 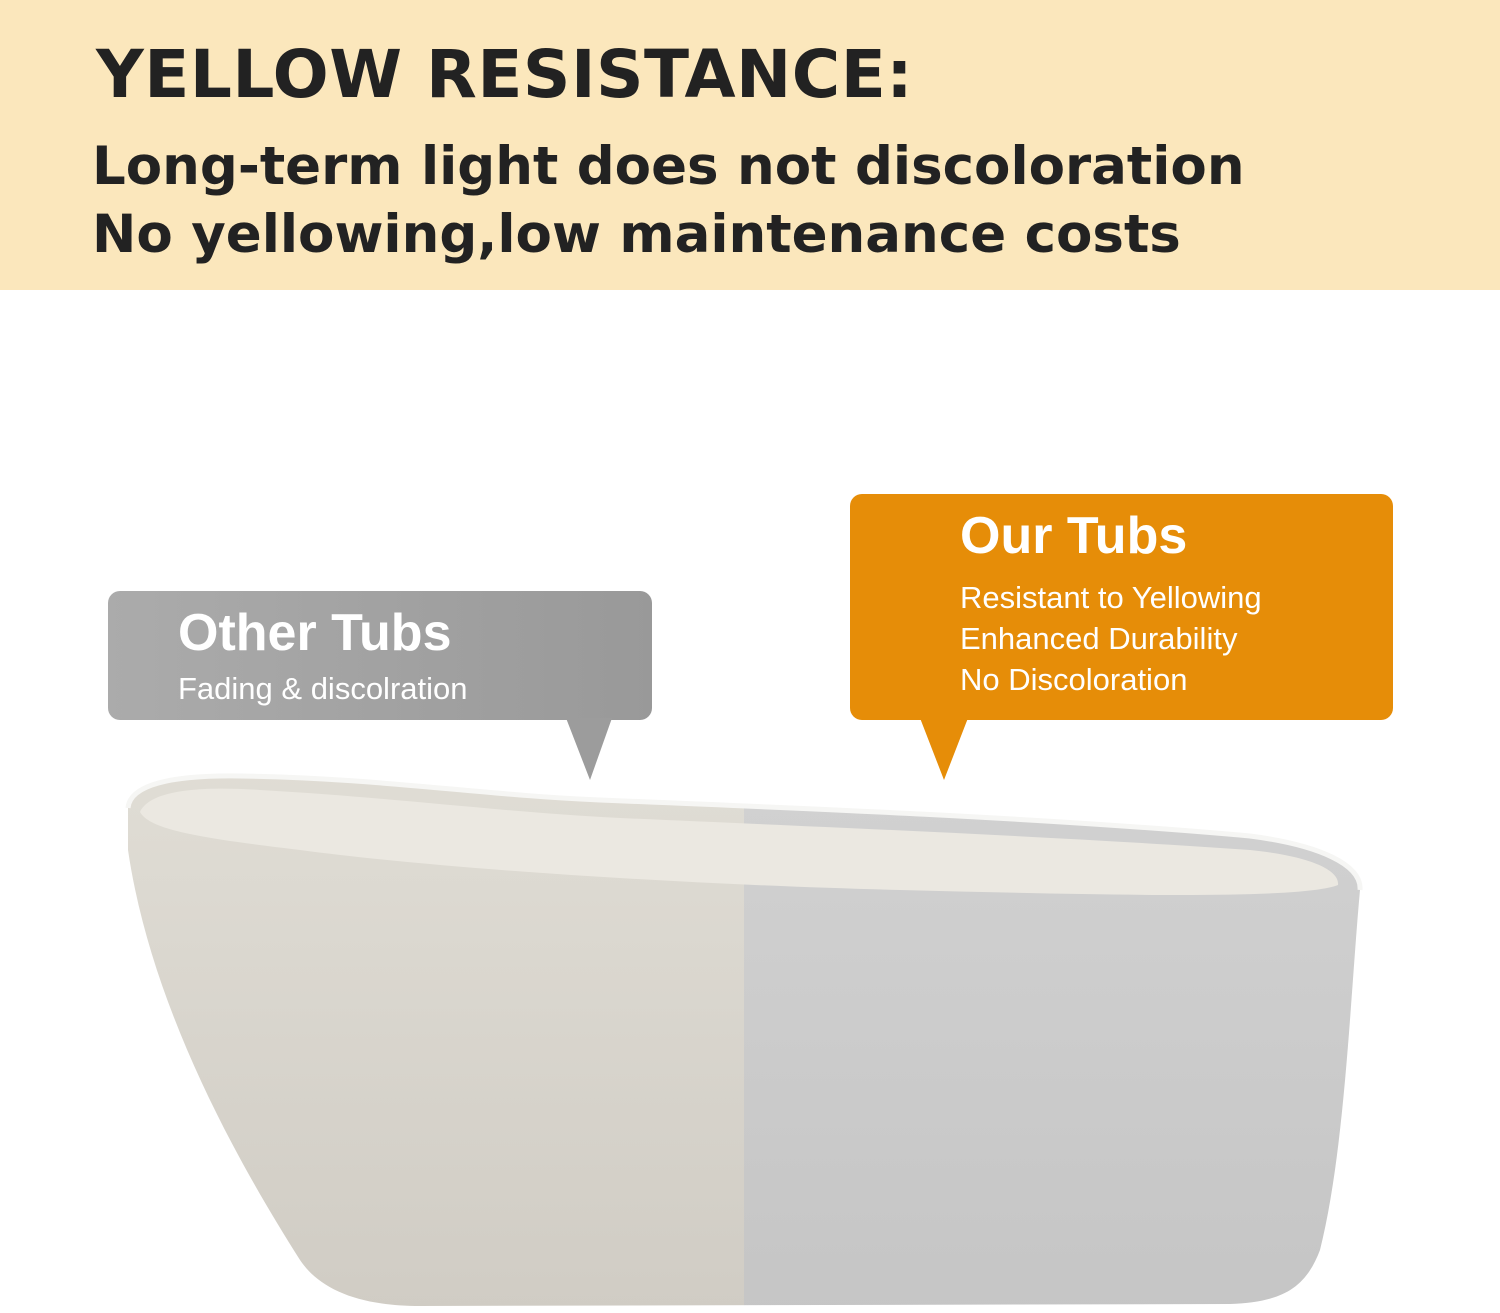 What do you see at coordinates (589, 749) in the screenshot?
I see `other-callout-pointer` at bounding box center [589, 749].